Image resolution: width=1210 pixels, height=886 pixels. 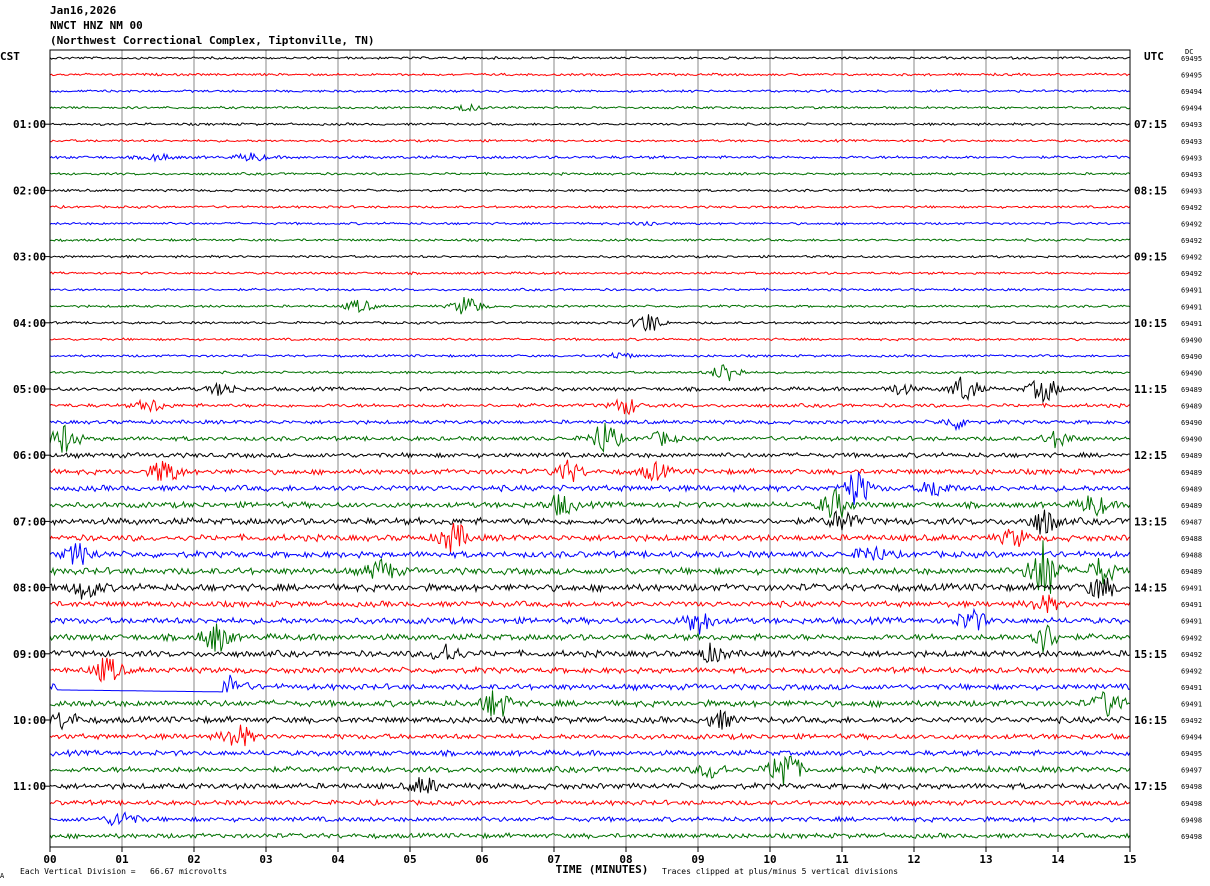 I want to click on x-tick-label: 14, so click(x=1058, y=859).